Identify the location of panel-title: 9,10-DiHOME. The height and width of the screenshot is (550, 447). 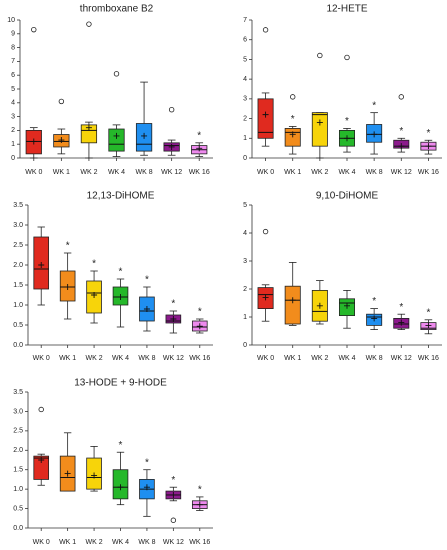
(347, 196).